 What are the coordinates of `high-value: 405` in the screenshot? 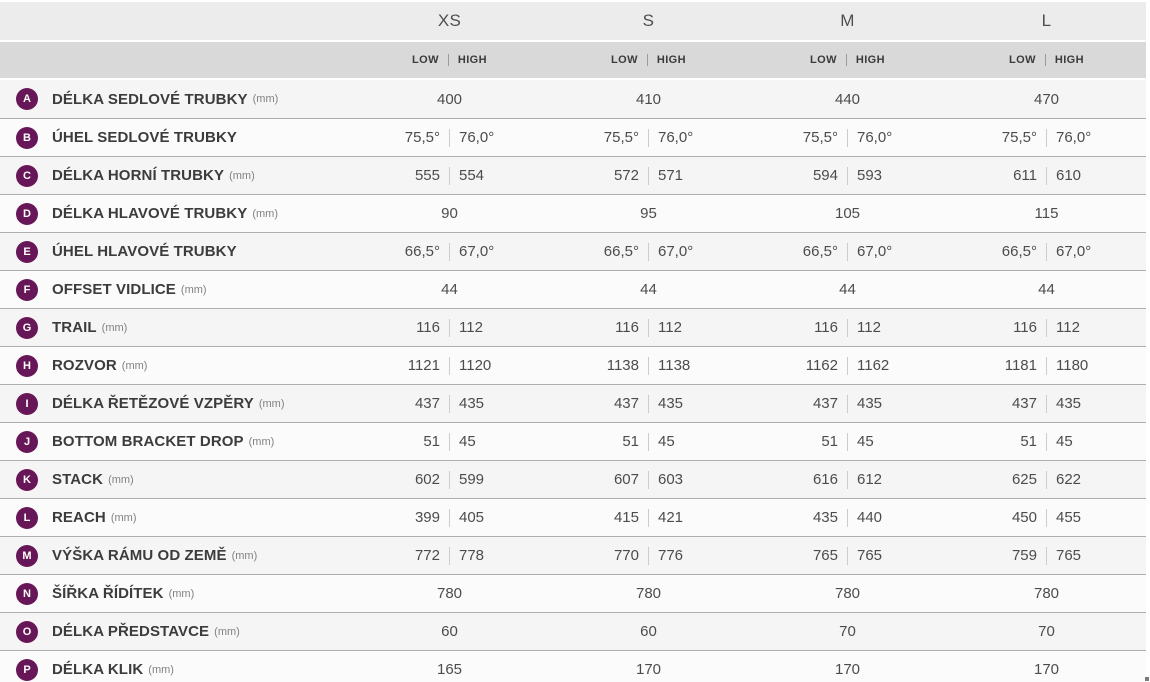 It's located at (472, 517).